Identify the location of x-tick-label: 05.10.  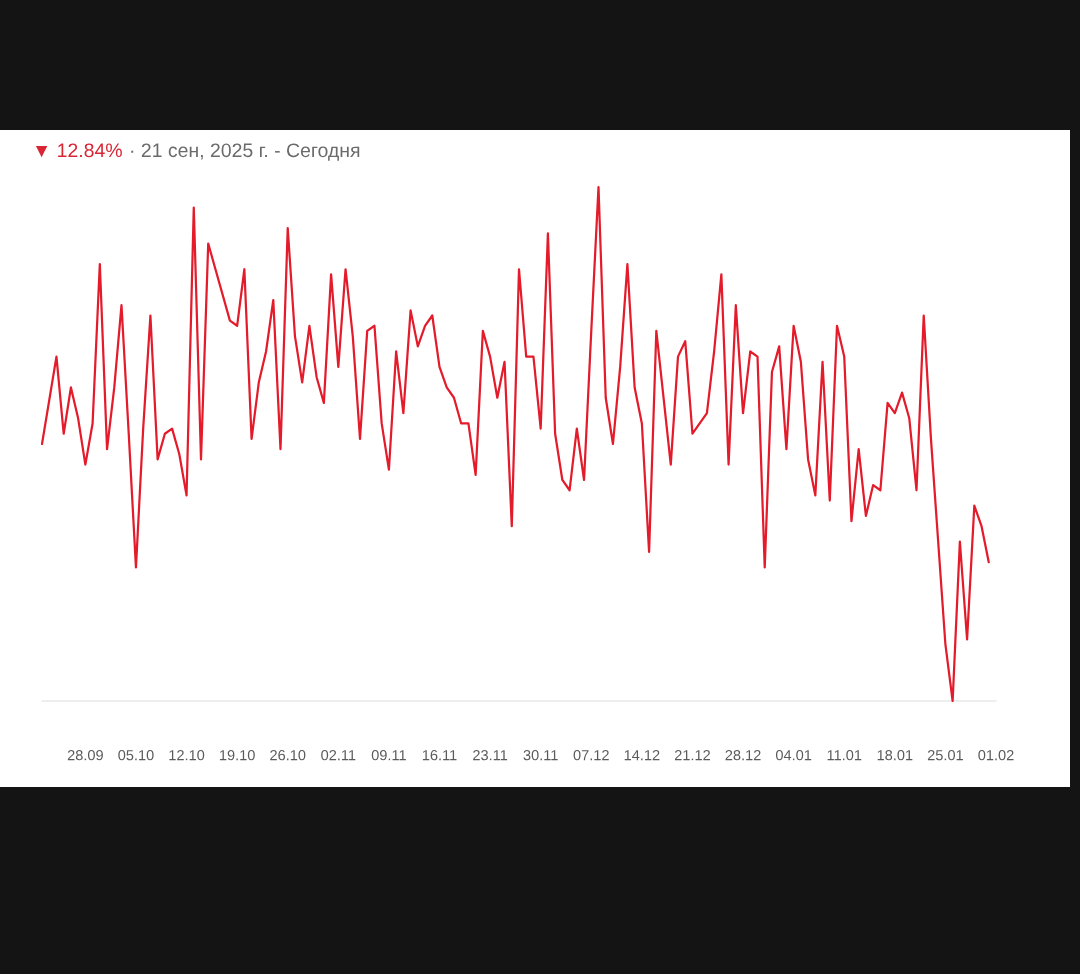
(136, 755).